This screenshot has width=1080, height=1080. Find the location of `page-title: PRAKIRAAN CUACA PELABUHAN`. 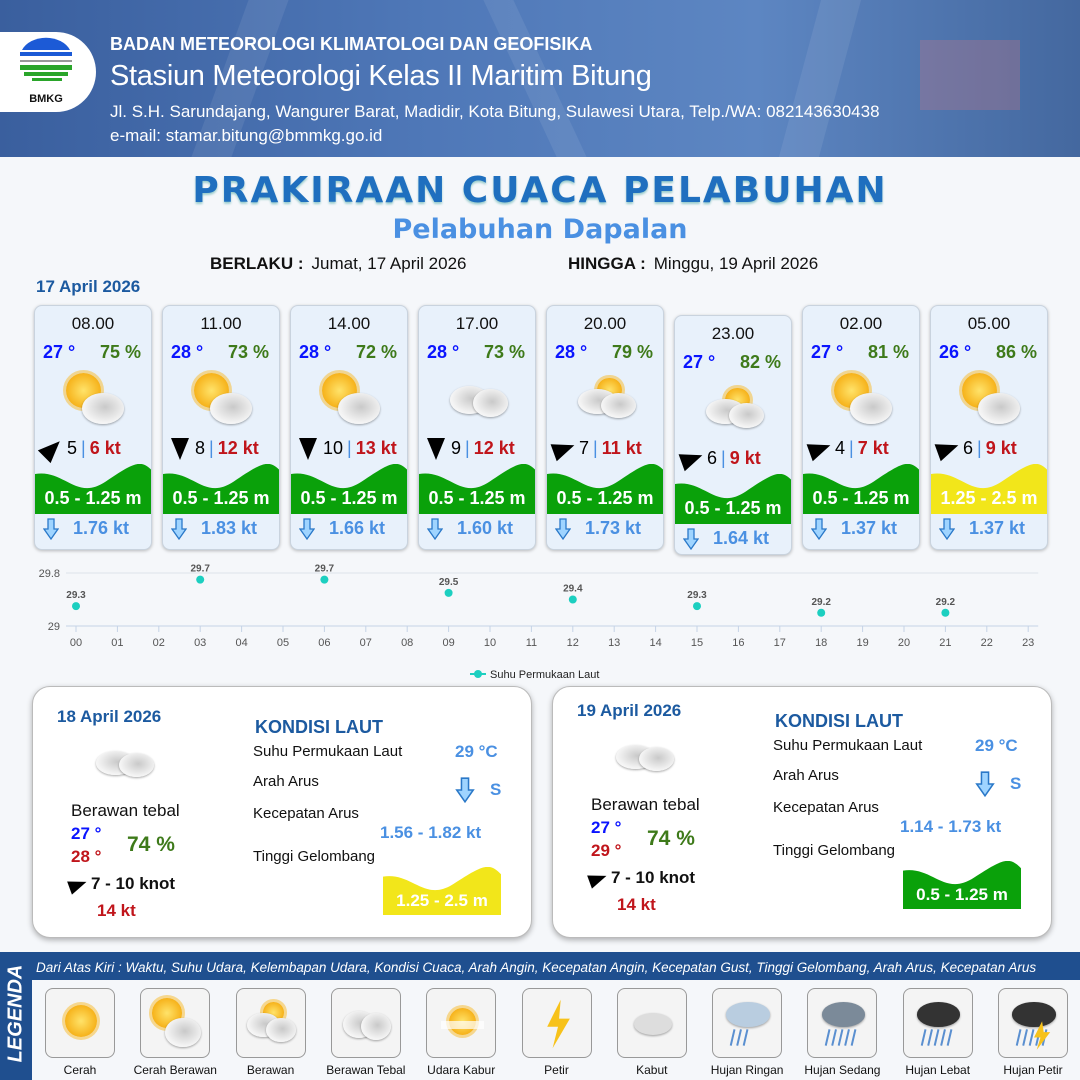

page-title: PRAKIRAAN CUACA PELABUHAN is located at coordinates (540, 190).